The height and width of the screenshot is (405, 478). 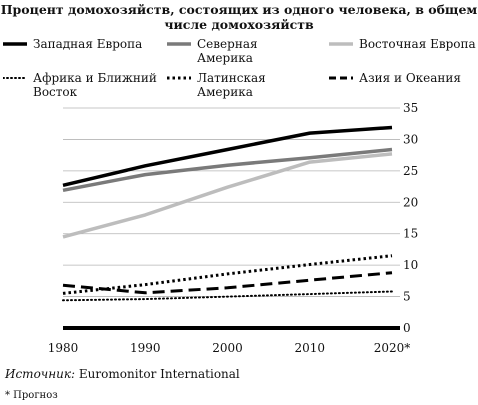 I want to click on legend-swatch-solid-black, so click(x=15, y=44).